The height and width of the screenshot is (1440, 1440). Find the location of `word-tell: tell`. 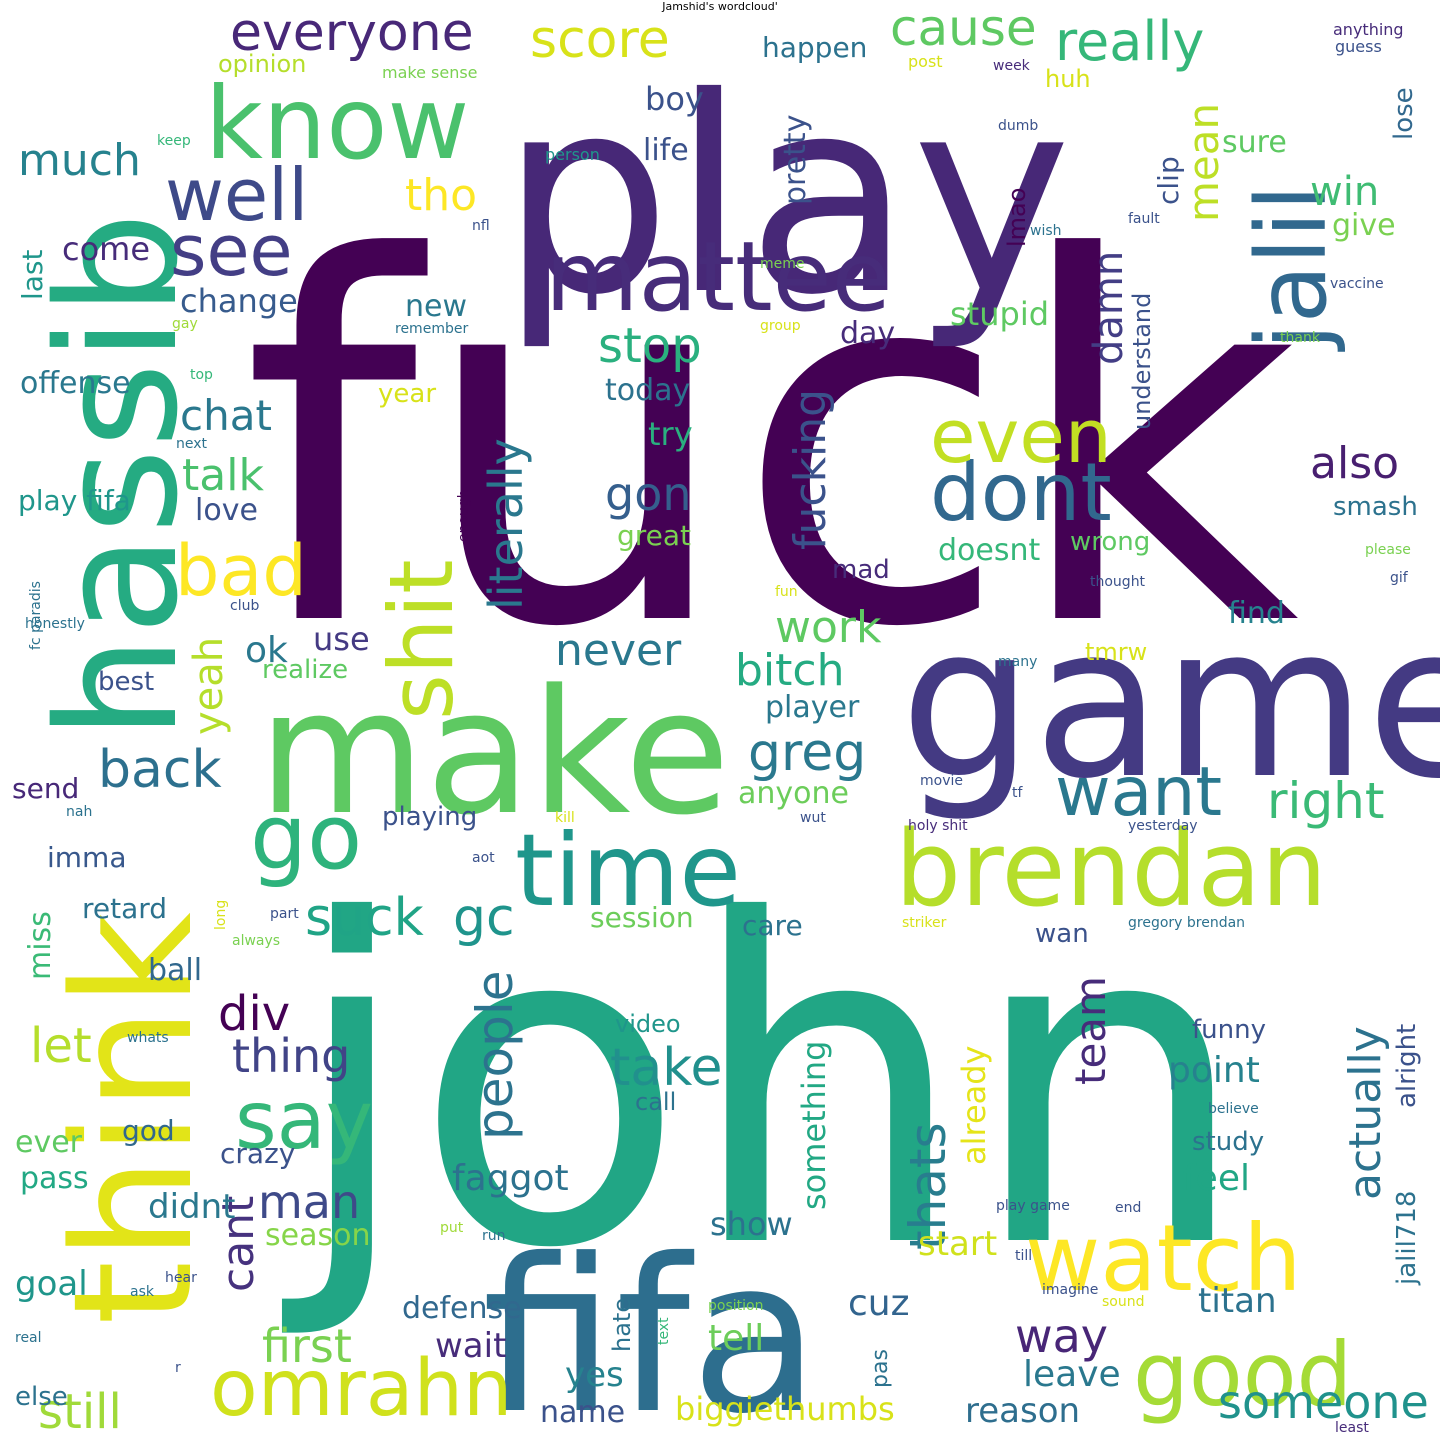

word-tell: tell is located at coordinates (736, 1338).